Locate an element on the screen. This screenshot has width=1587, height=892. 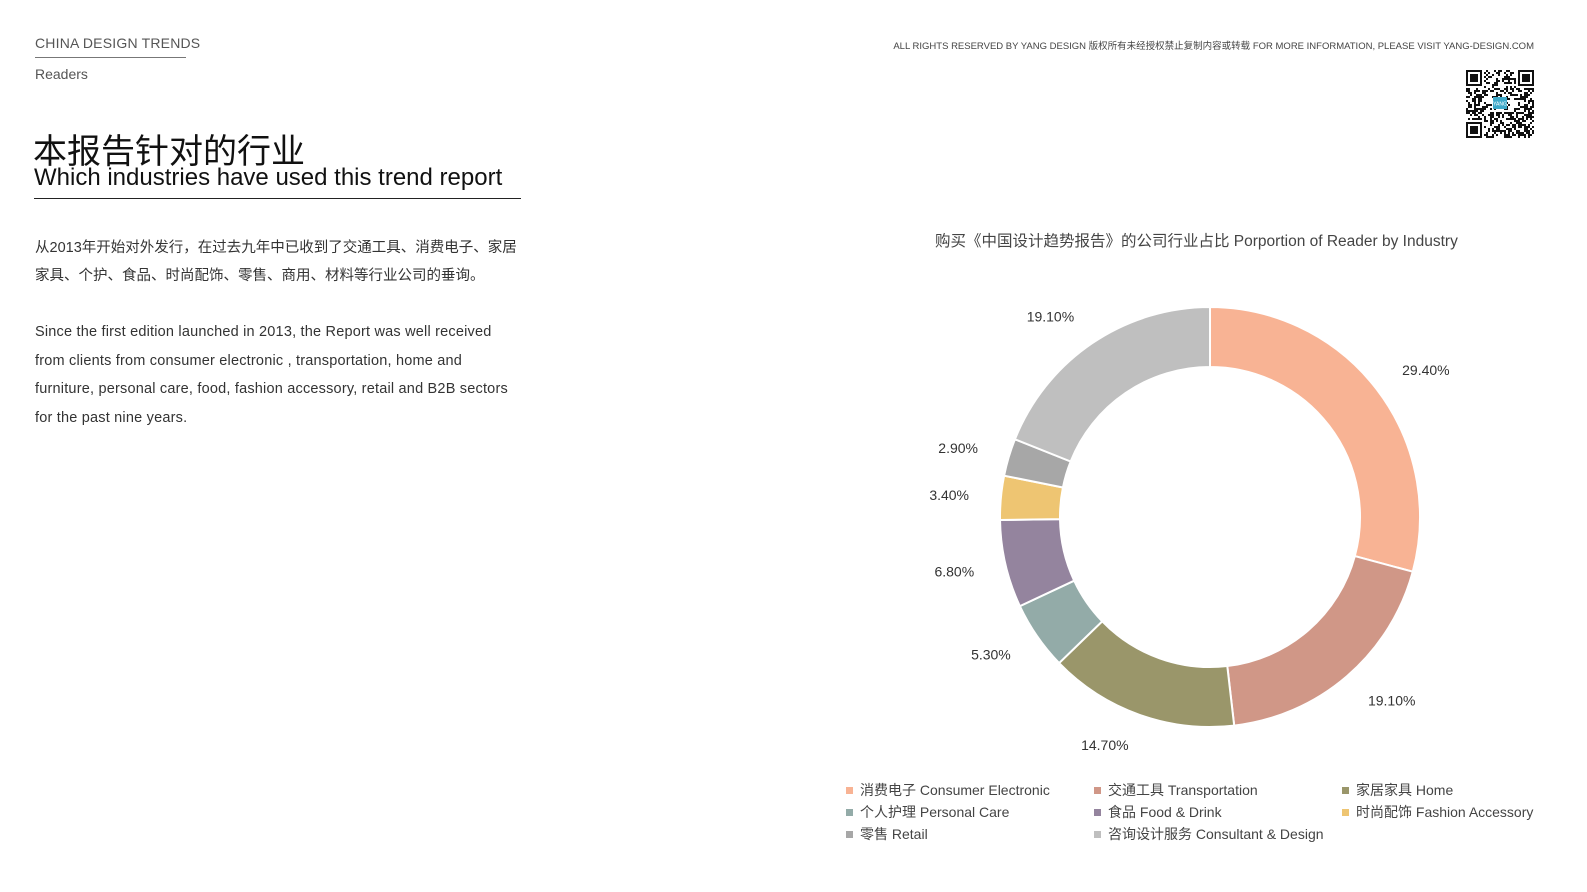
qr-code-icon: YANG is located at coordinates (1500, 104).